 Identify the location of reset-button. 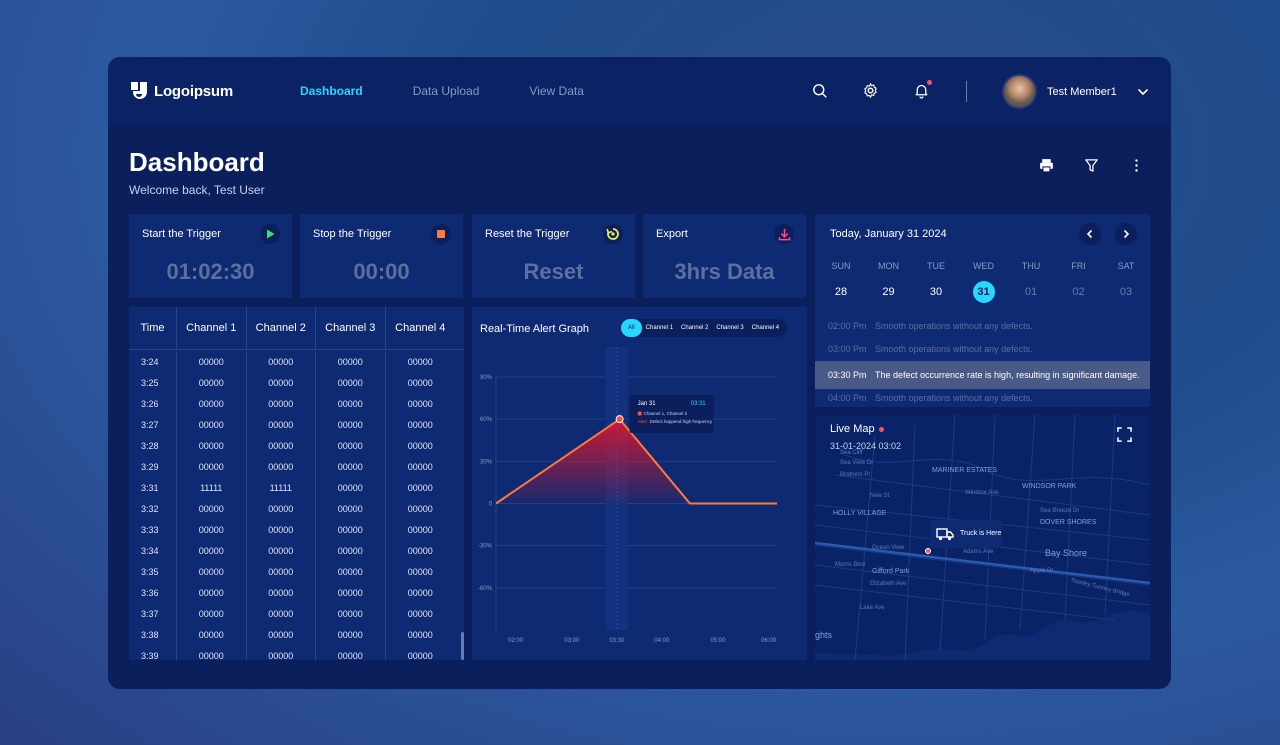
(613, 234).